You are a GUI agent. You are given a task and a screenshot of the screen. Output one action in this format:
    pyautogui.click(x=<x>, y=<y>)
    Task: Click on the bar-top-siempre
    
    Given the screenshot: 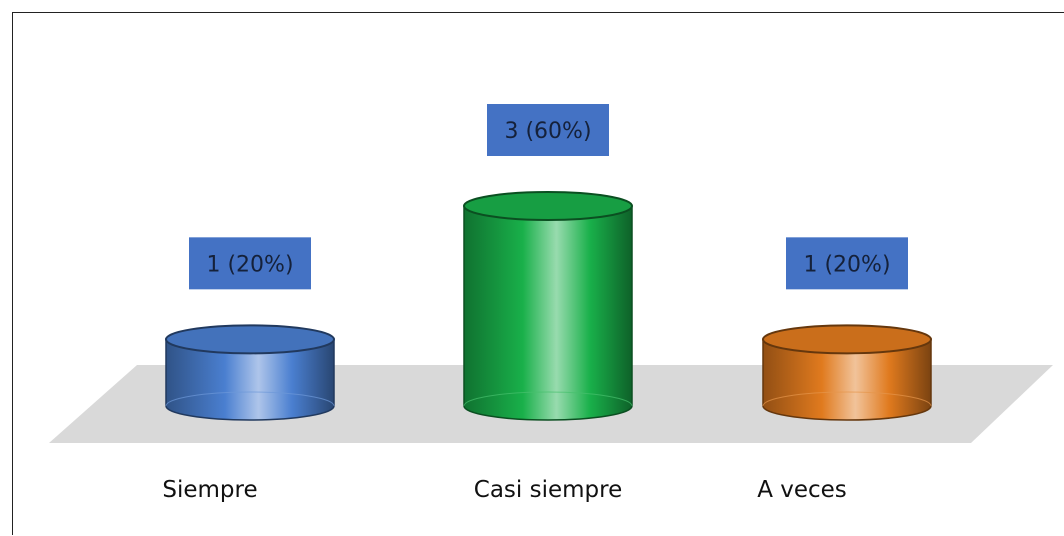 What is the action you would take?
    pyautogui.click(x=250, y=339)
    